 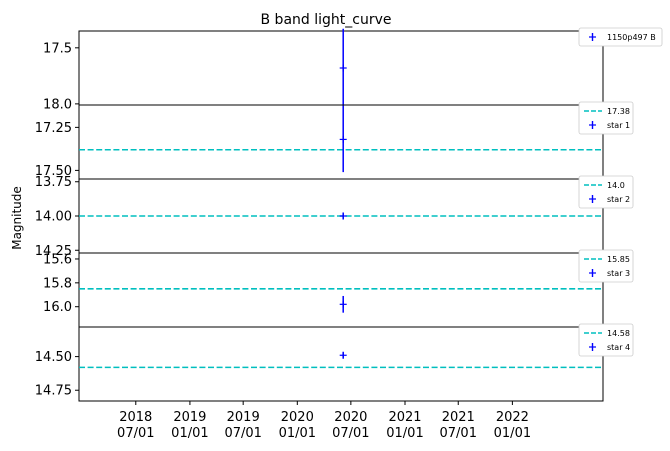 I want to click on chart-title: B band light_curve, so click(x=326, y=20).